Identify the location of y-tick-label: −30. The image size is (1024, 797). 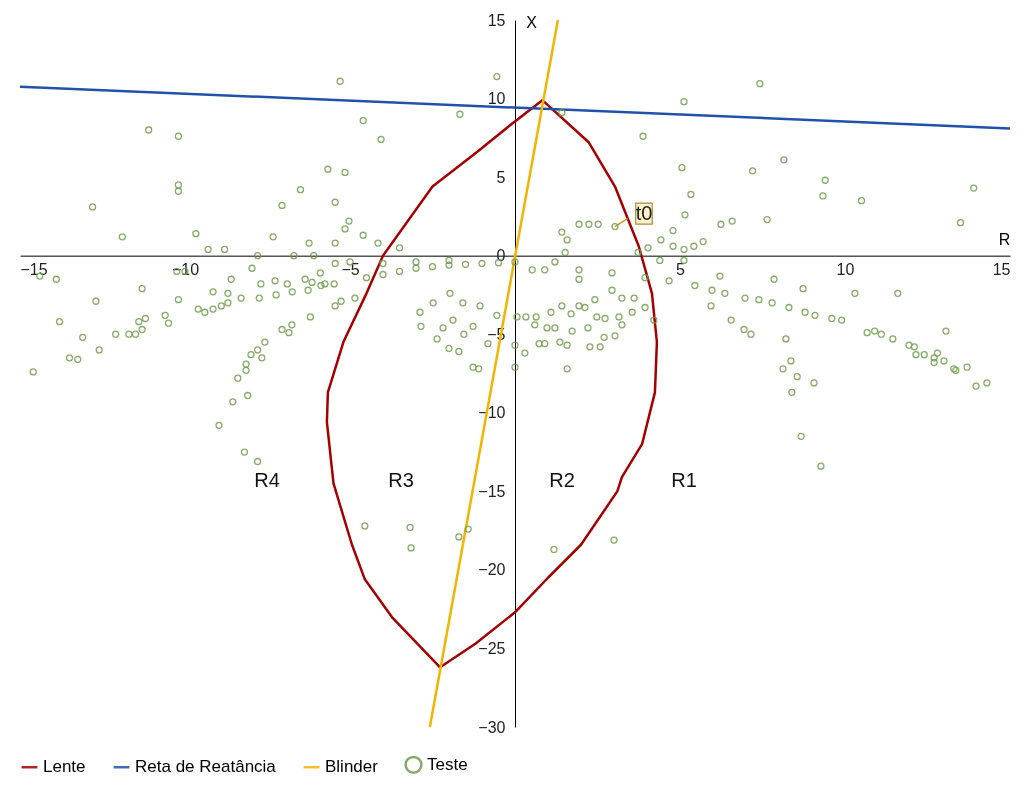
(492, 727).